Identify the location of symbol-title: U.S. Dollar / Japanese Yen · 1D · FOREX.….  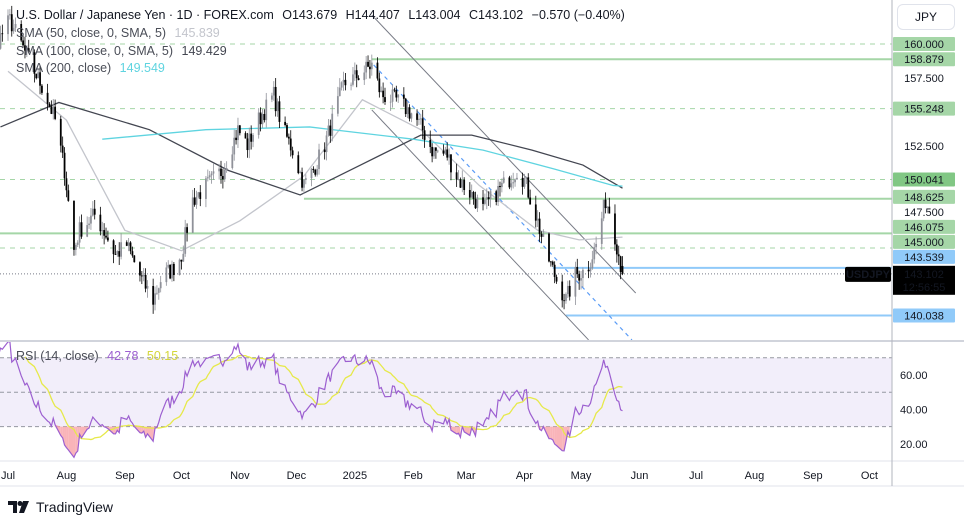
(145, 15).